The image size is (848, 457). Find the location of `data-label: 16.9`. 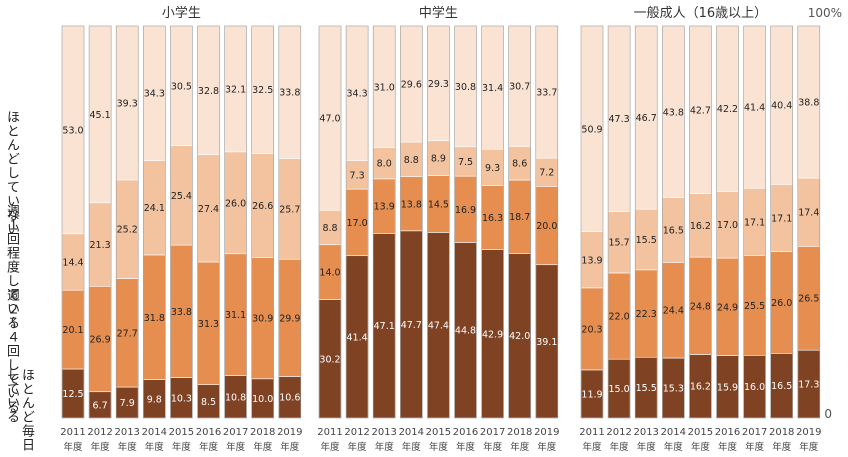

data-label: 16.9 is located at coordinates (465, 210).